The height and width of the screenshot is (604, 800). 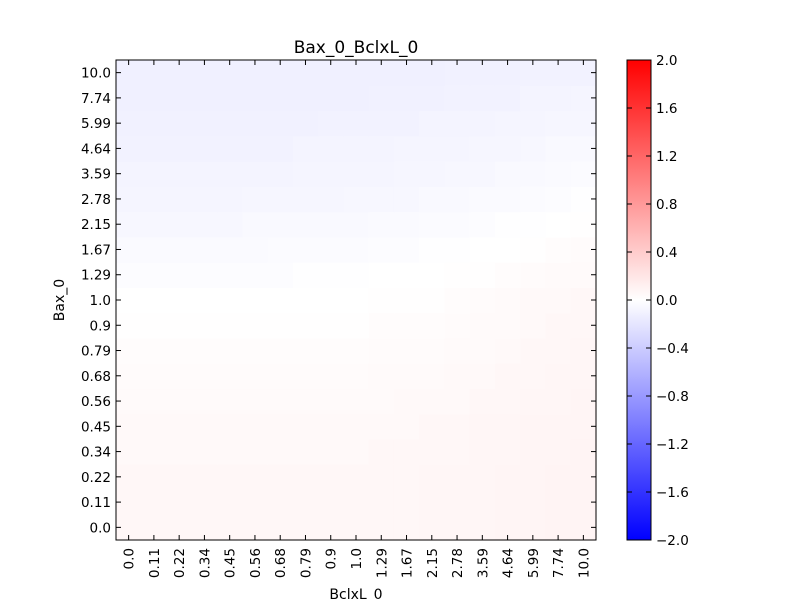 What do you see at coordinates (96, 503) in the screenshot?
I see `y-tick-label: 0.11` at bounding box center [96, 503].